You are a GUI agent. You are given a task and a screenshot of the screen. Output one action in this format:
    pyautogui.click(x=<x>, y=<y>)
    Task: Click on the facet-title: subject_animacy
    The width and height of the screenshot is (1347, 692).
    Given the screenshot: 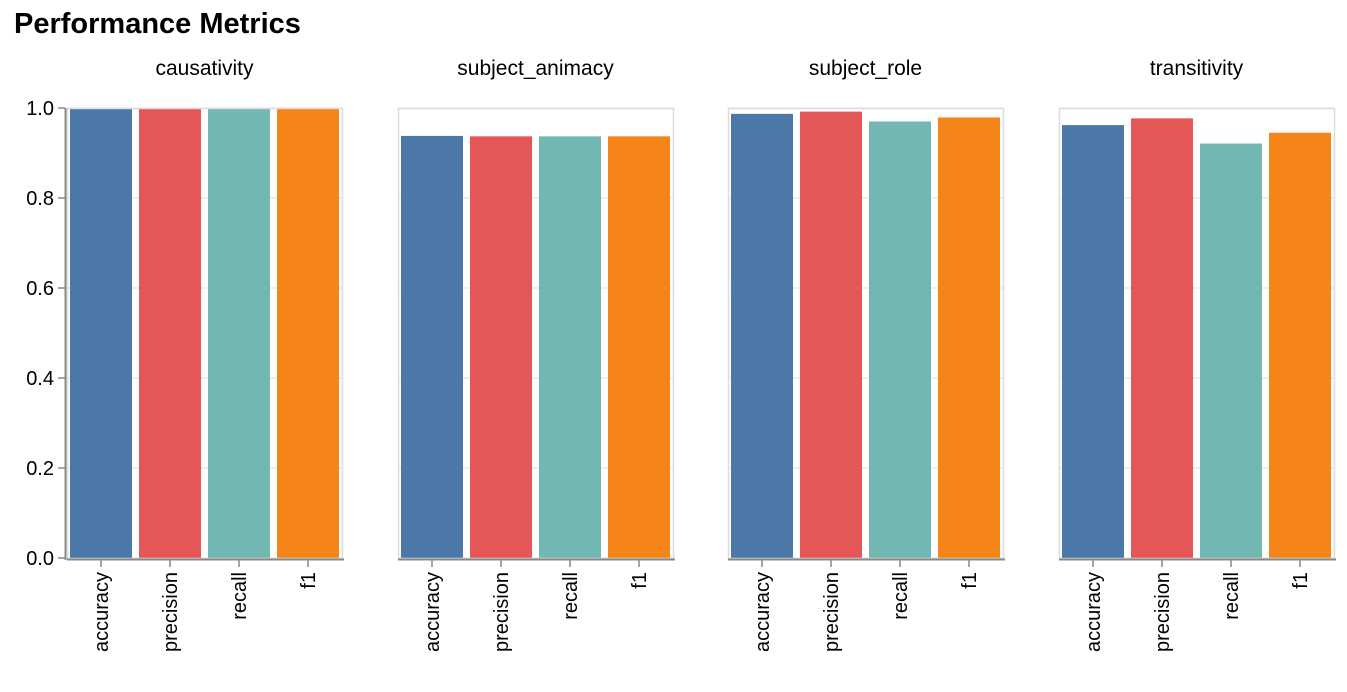 What is the action you would take?
    pyautogui.click(x=535, y=68)
    